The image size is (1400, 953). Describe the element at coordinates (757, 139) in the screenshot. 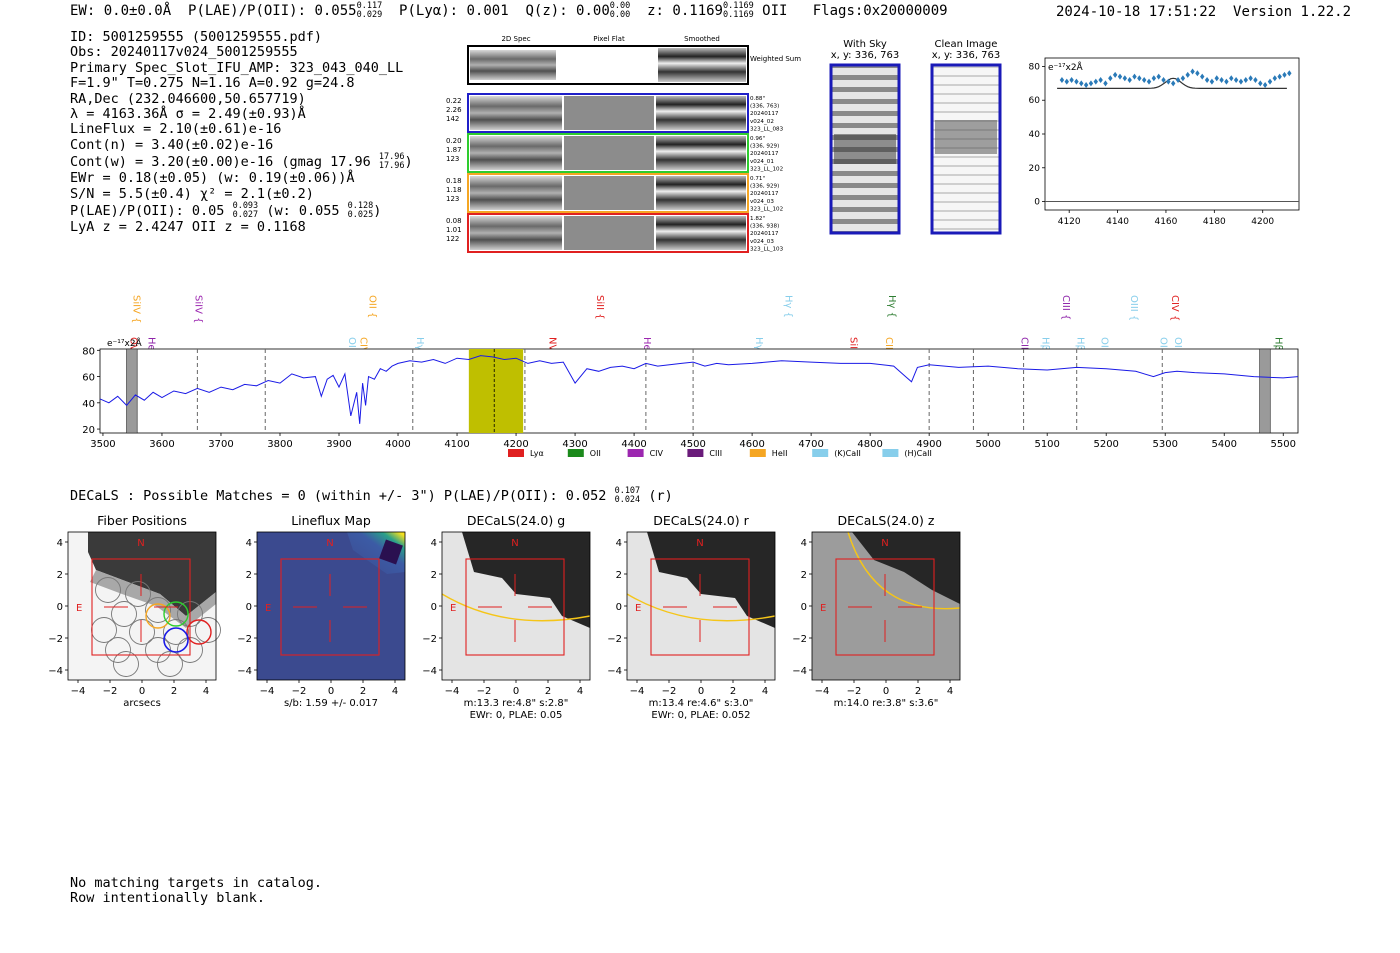

I see `cutout-meta: 0.96"` at that location.